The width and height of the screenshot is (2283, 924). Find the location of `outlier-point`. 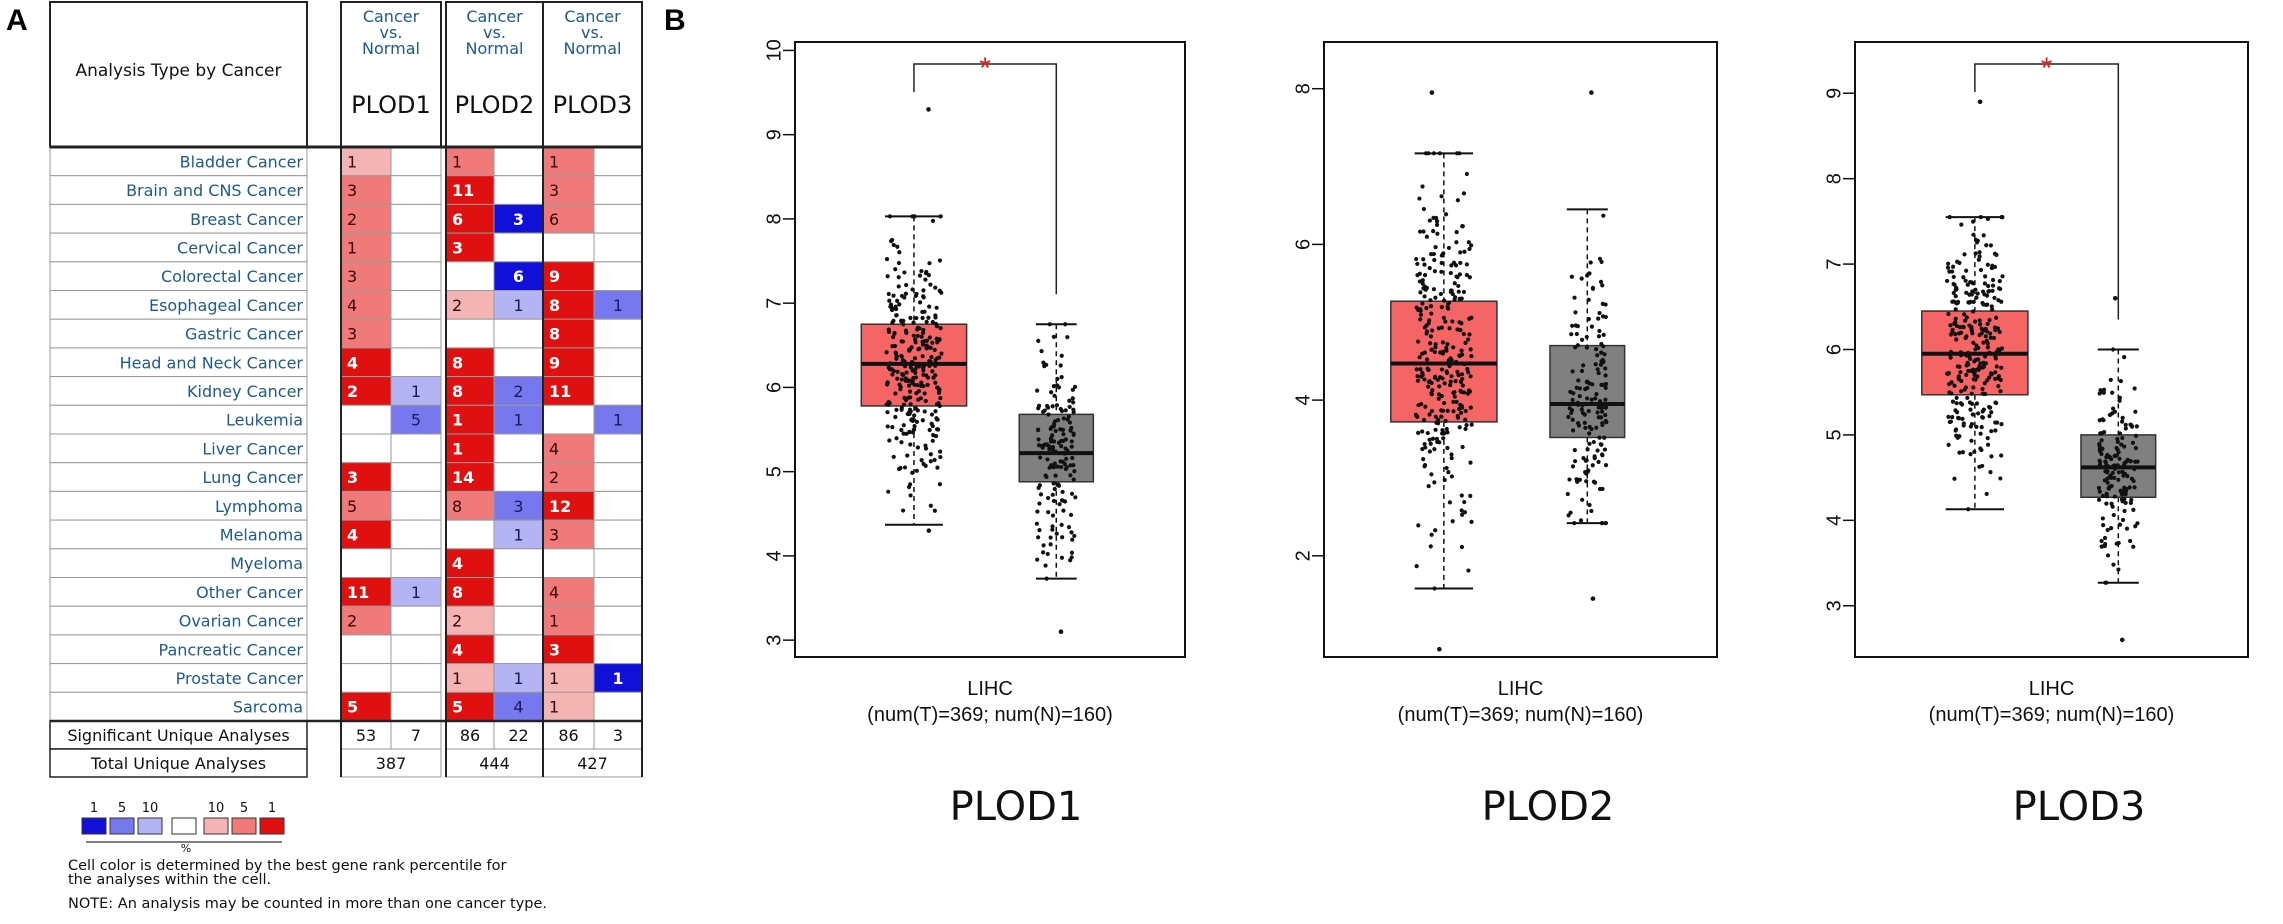

outlier-point is located at coordinates (1591, 92).